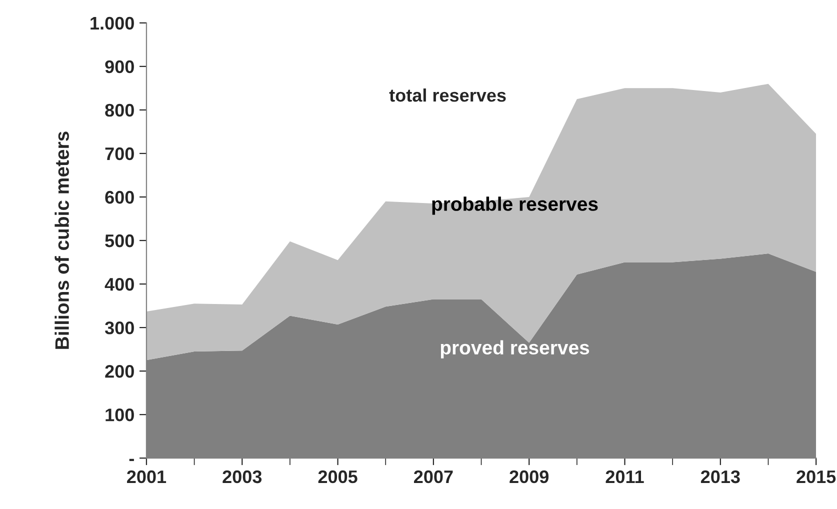 This screenshot has width=837, height=509. What do you see at coordinates (119, 153) in the screenshot?
I see `y-tick-label: 700` at bounding box center [119, 153].